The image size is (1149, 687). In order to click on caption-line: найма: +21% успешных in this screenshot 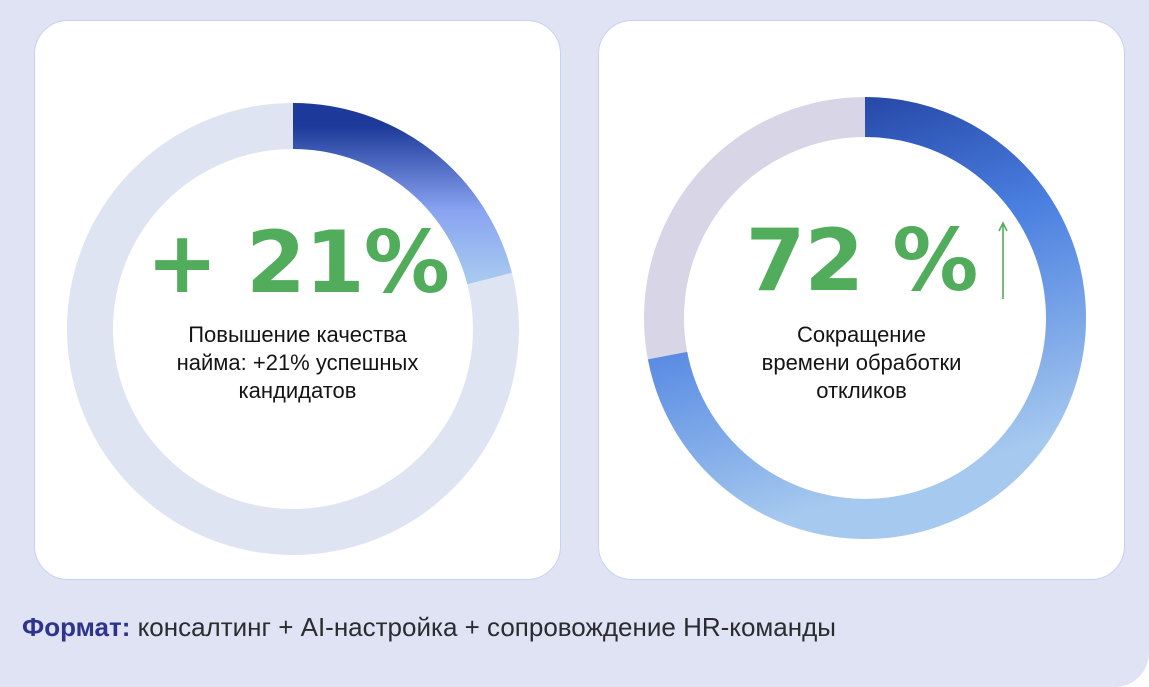, I will do `click(297, 362)`.